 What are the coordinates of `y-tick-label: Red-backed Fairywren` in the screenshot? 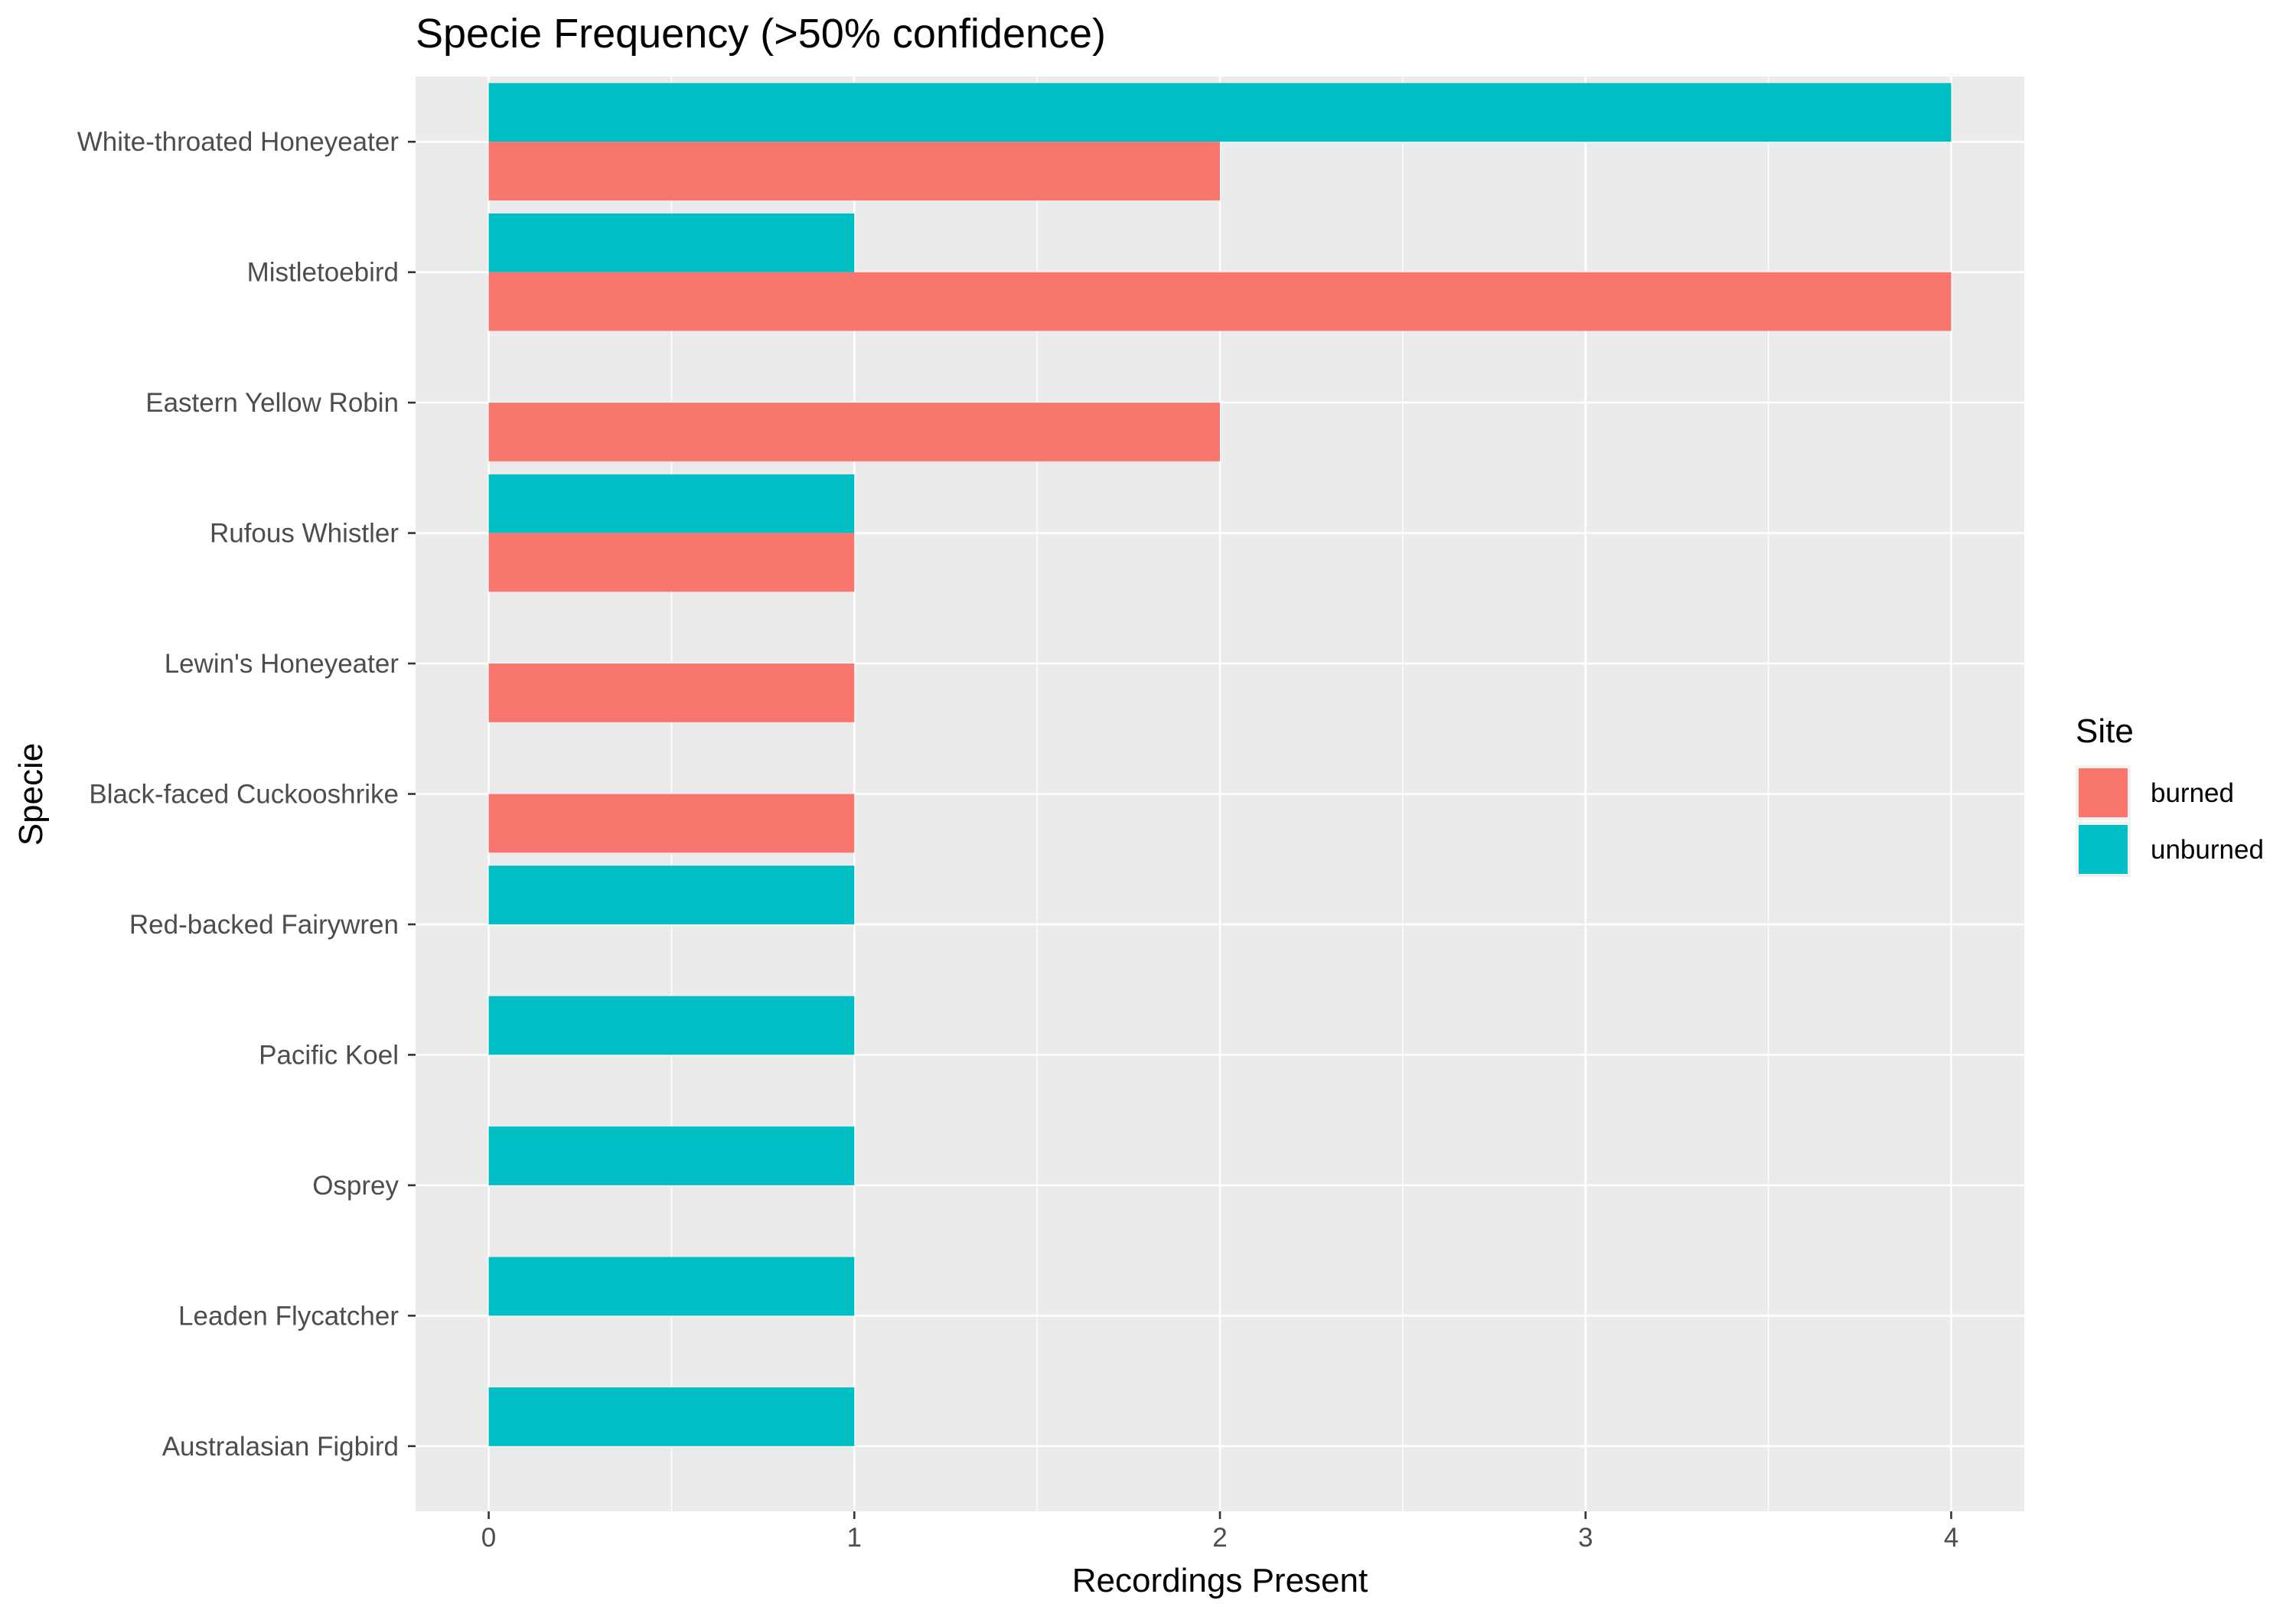 It's located at (264, 925).